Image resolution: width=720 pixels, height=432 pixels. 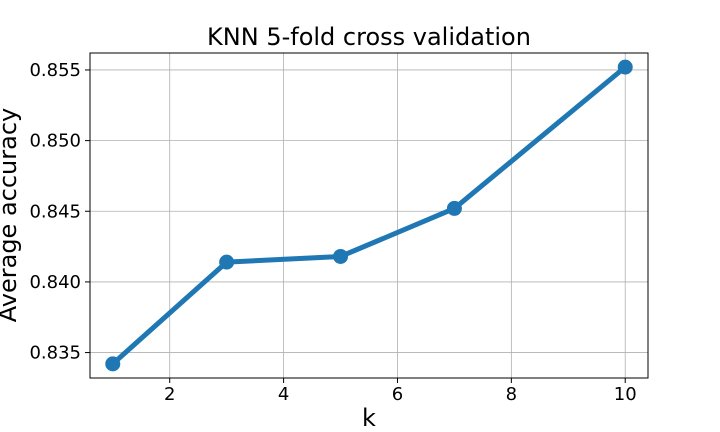 What do you see at coordinates (55, 353) in the screenshot?
I see `y-tick-label: 0.835` at bounding box center [55, 353].